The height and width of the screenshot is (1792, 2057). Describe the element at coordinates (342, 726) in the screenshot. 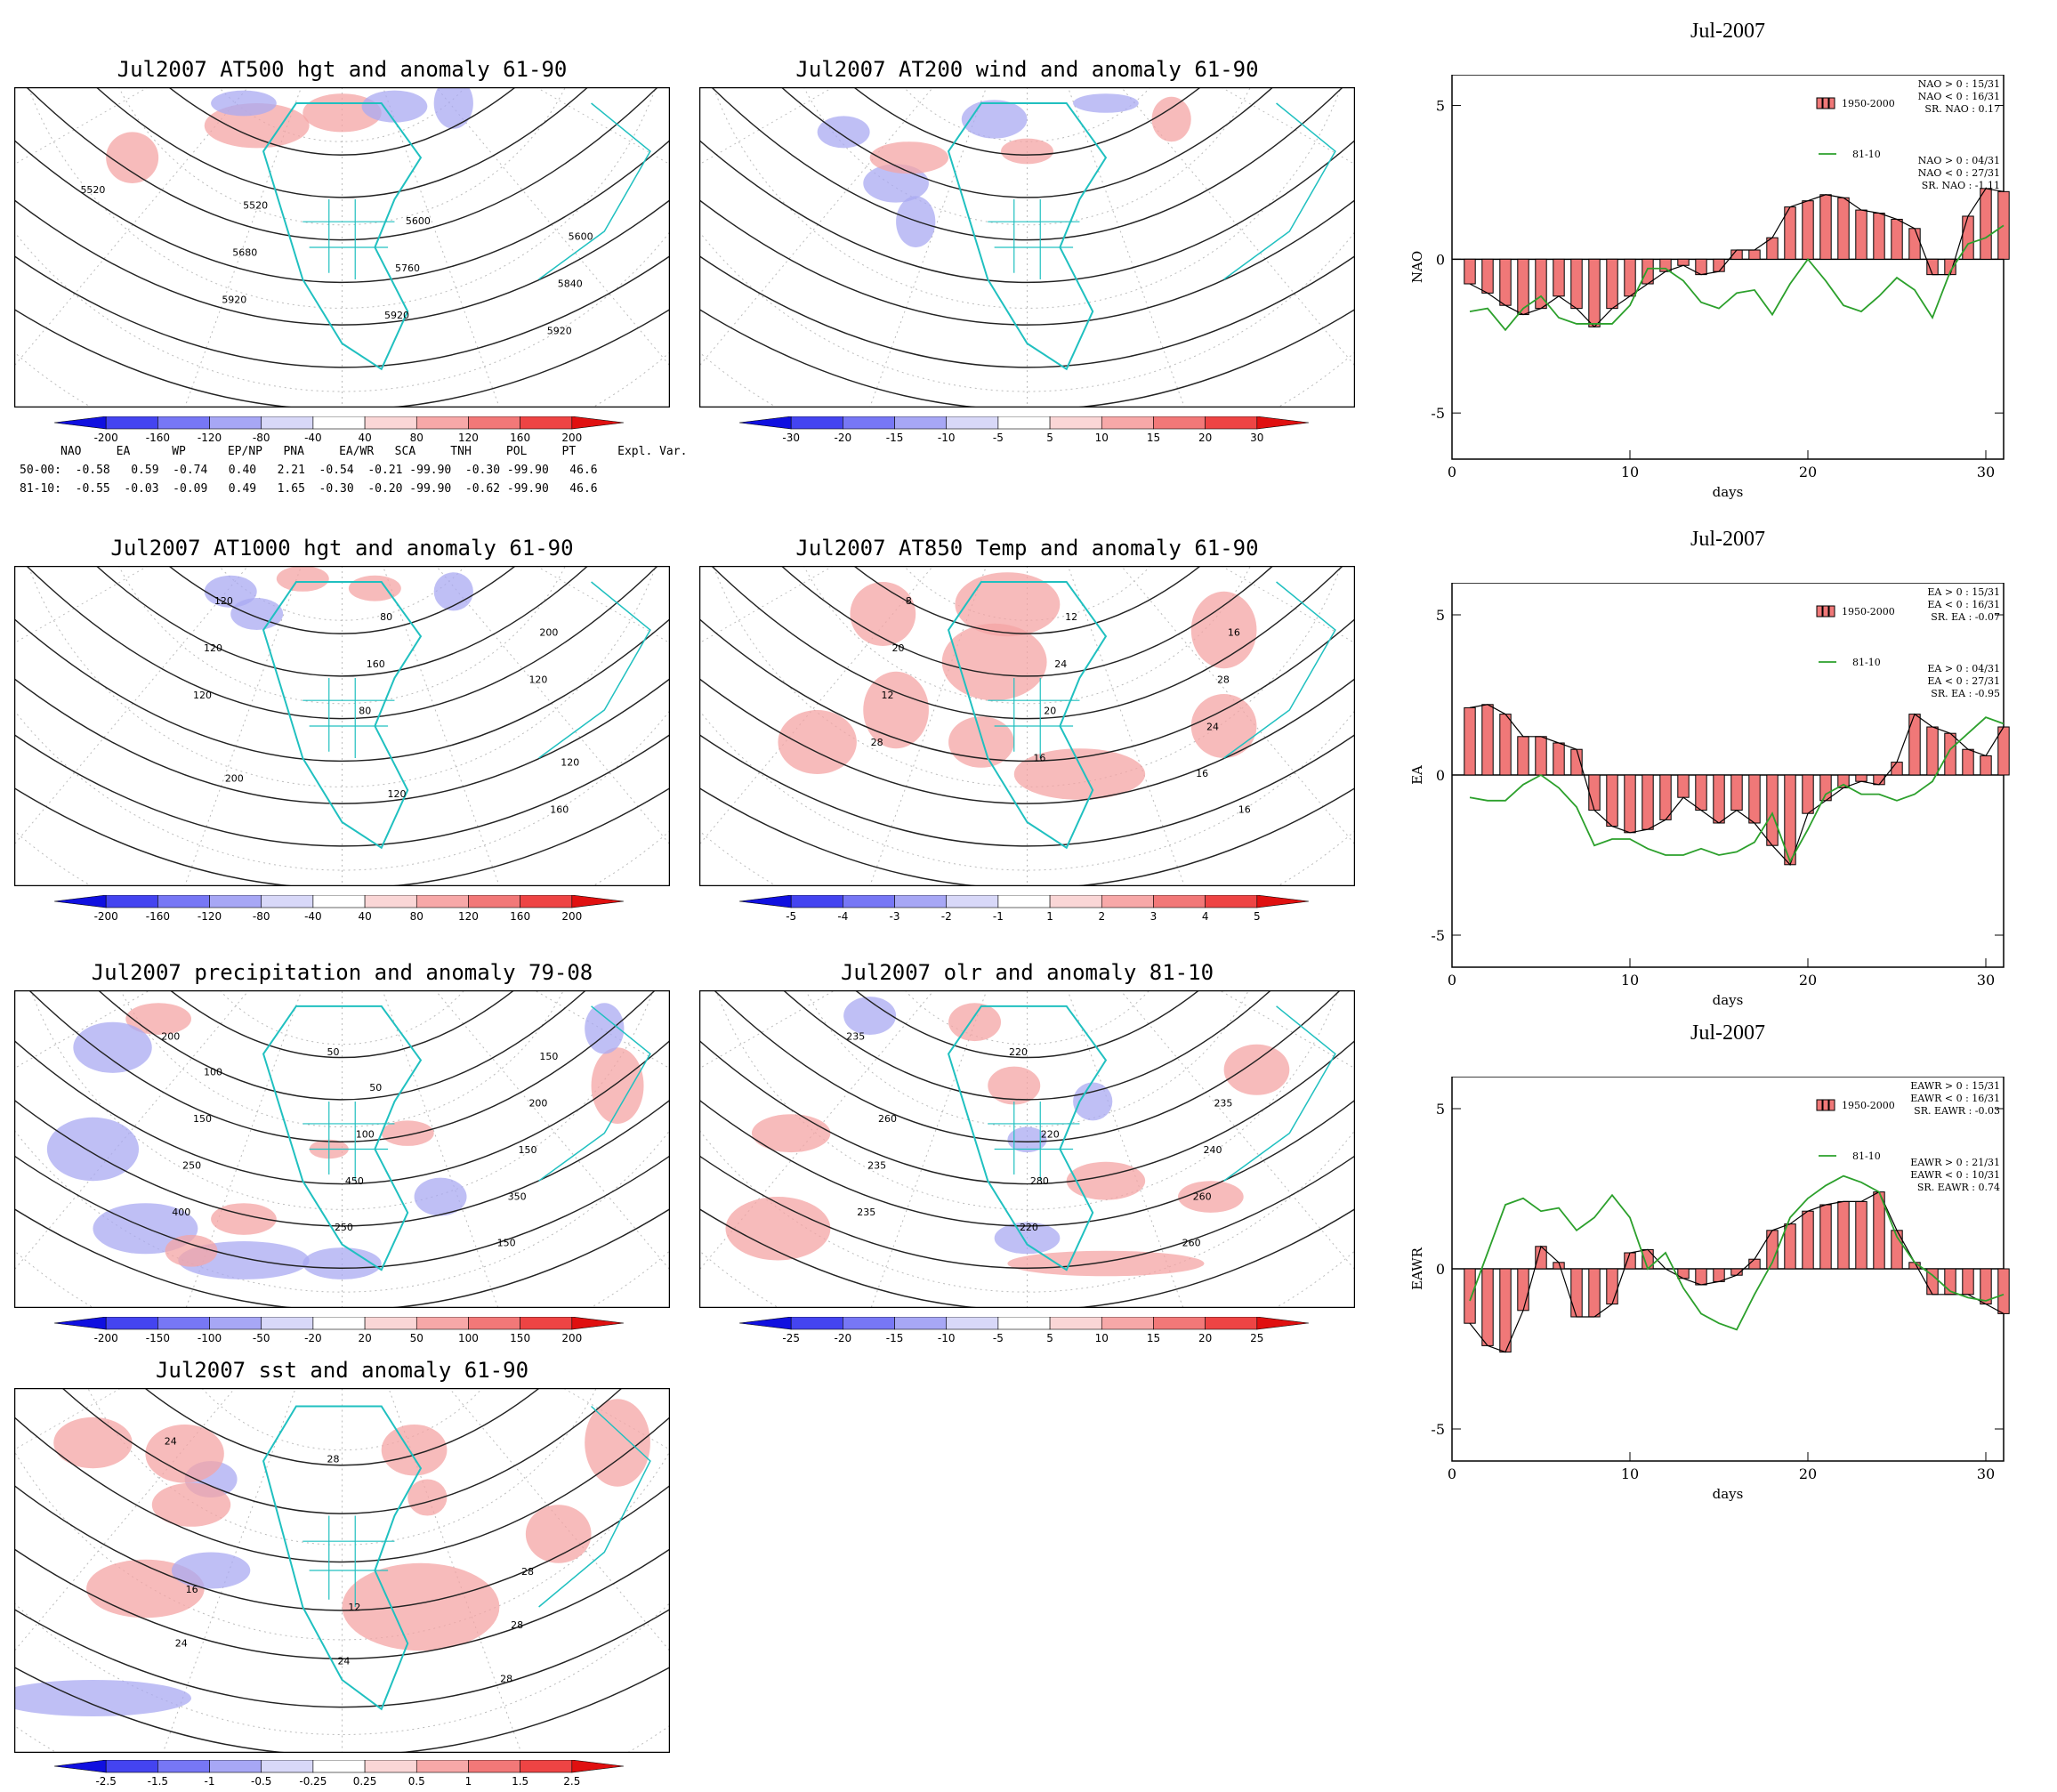

I see `map-panel: 120 200 120 160 120 80 200 120 160 120 120 80` at that location.